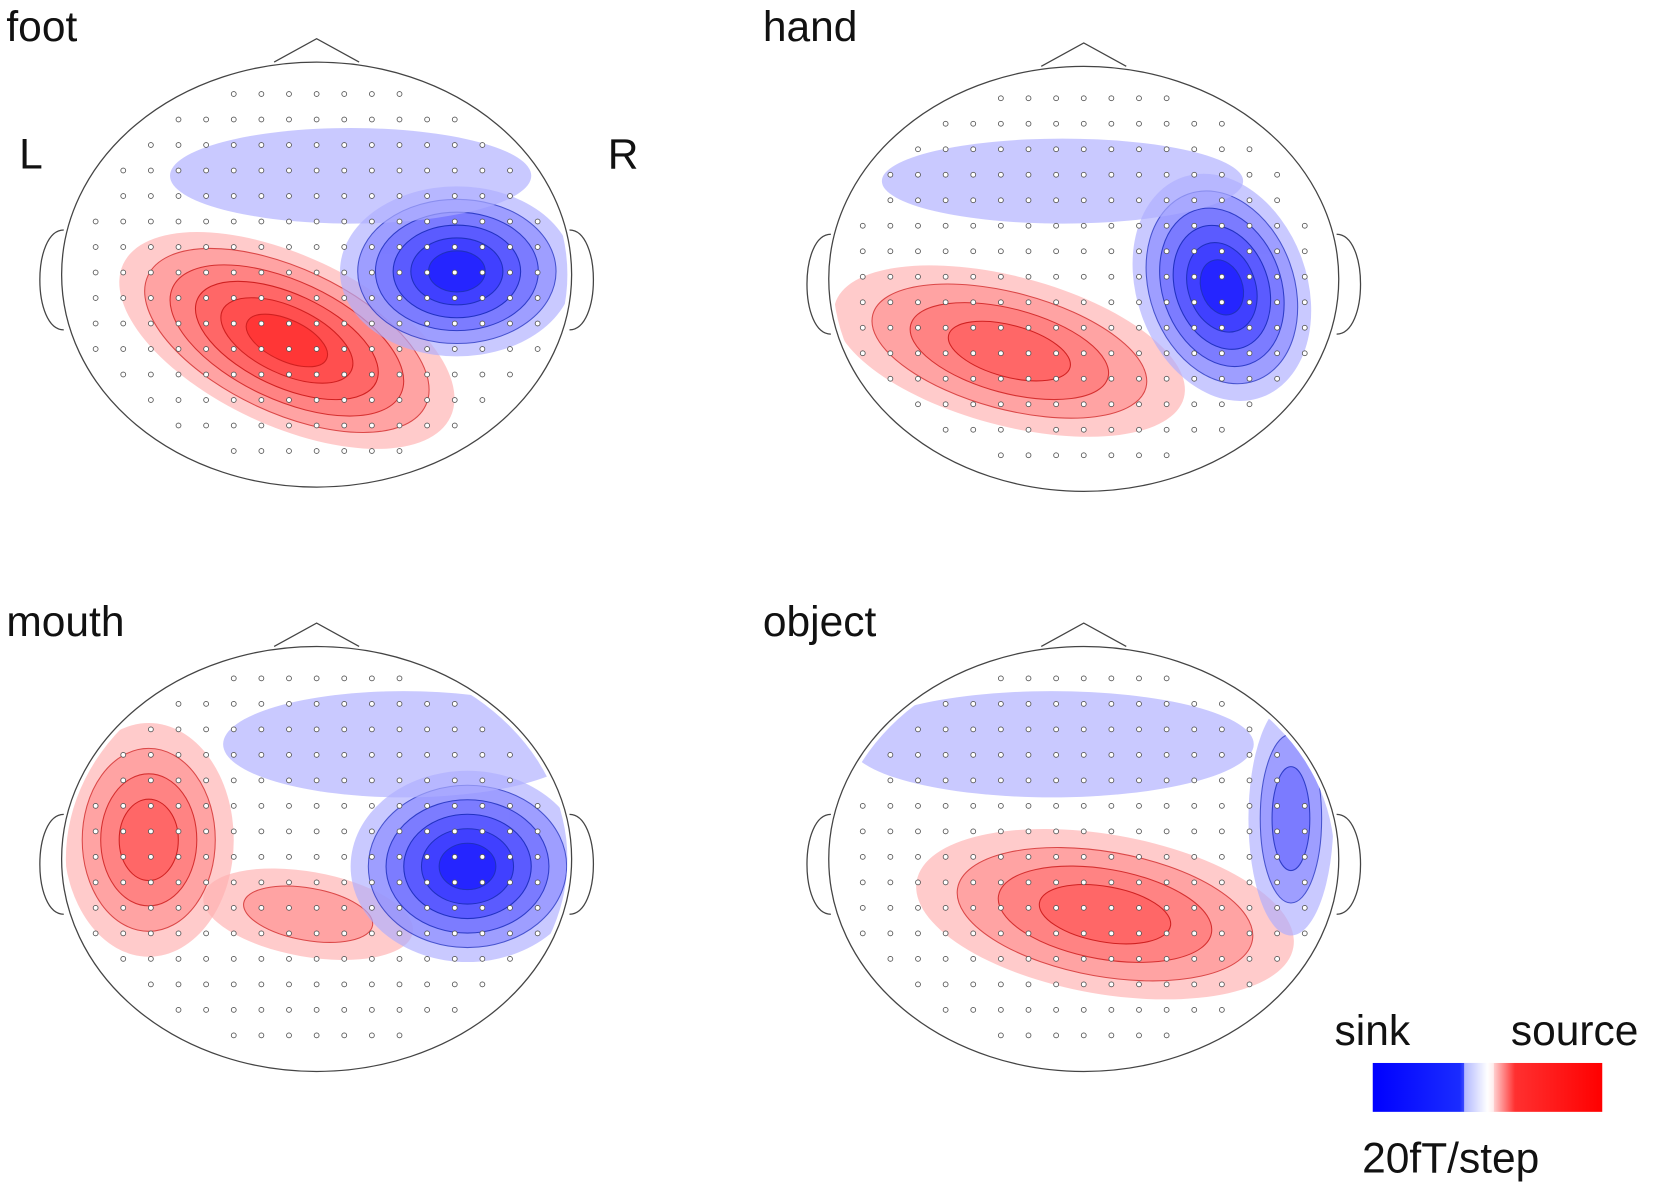 The height and width of the screenshot is (1192, 1666). Describe the element at coordinates (308, 914) in the screenshot. I see `contour` at that location.